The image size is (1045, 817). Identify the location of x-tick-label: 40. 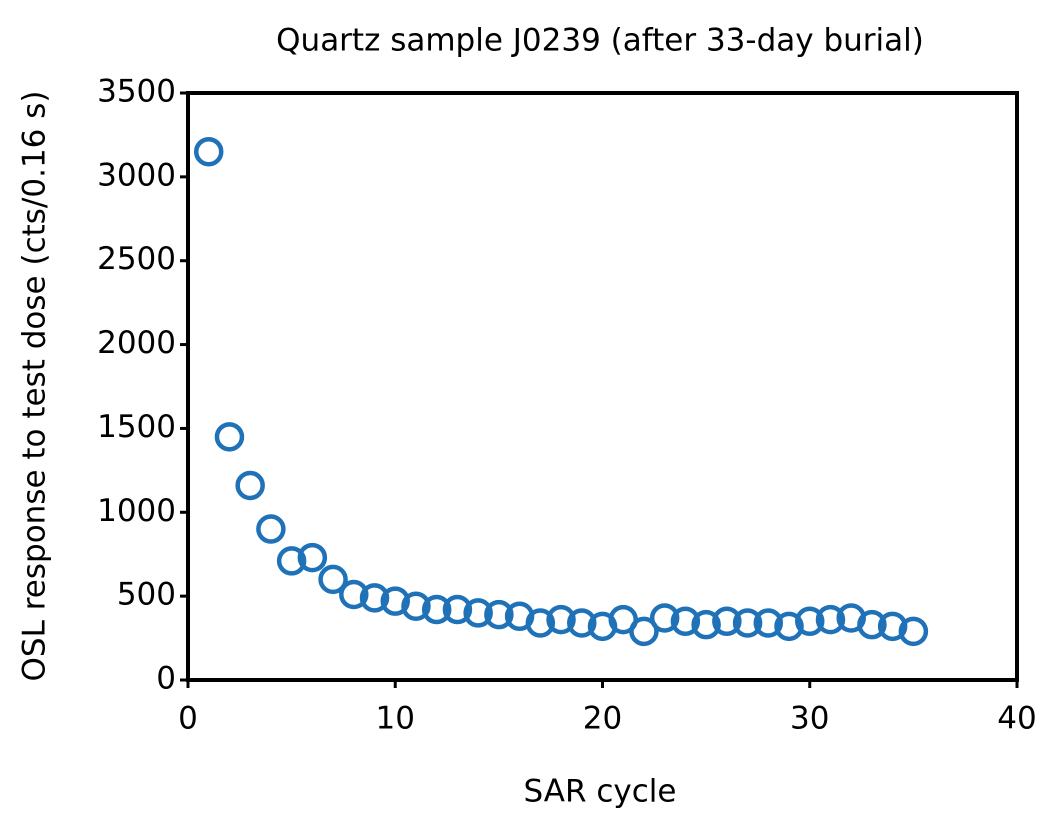
(1016, 719).